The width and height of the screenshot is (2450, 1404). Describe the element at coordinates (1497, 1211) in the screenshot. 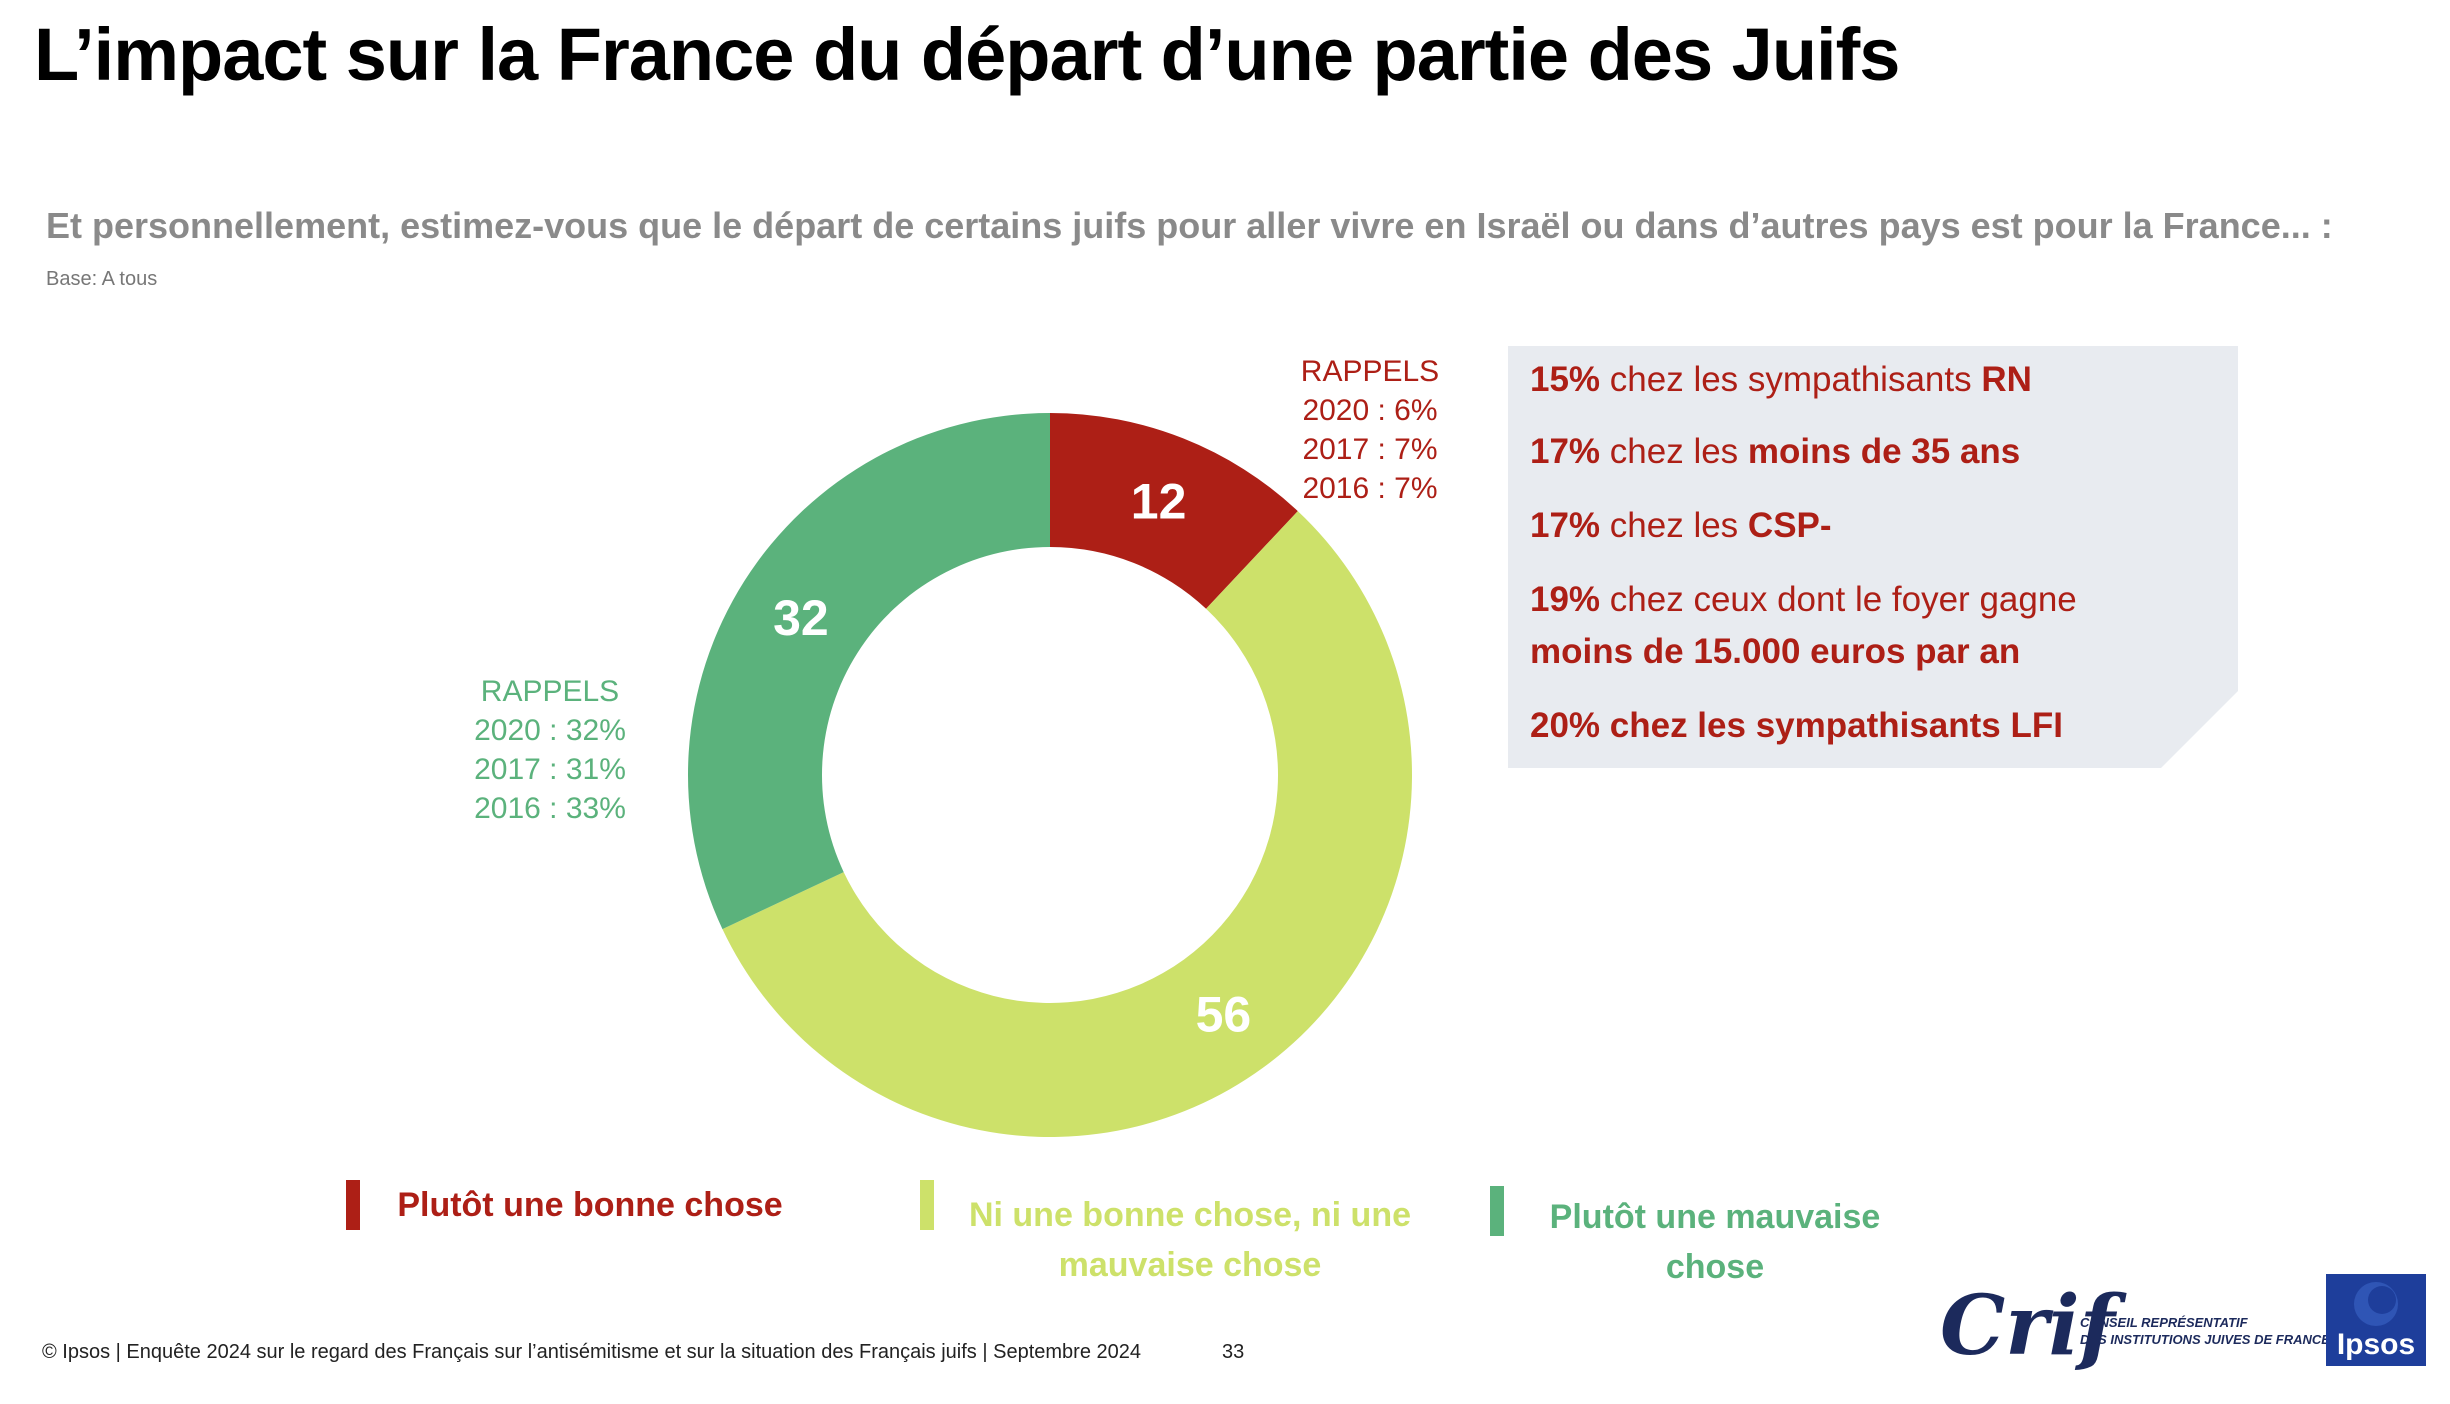

I see `legend-swatch-mauvaise` at that location.